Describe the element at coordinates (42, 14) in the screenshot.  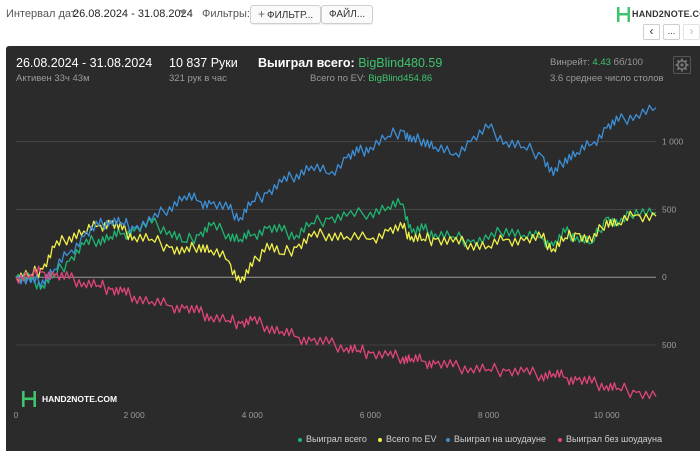
I see `interval-label: Интервал дат:` at that location.